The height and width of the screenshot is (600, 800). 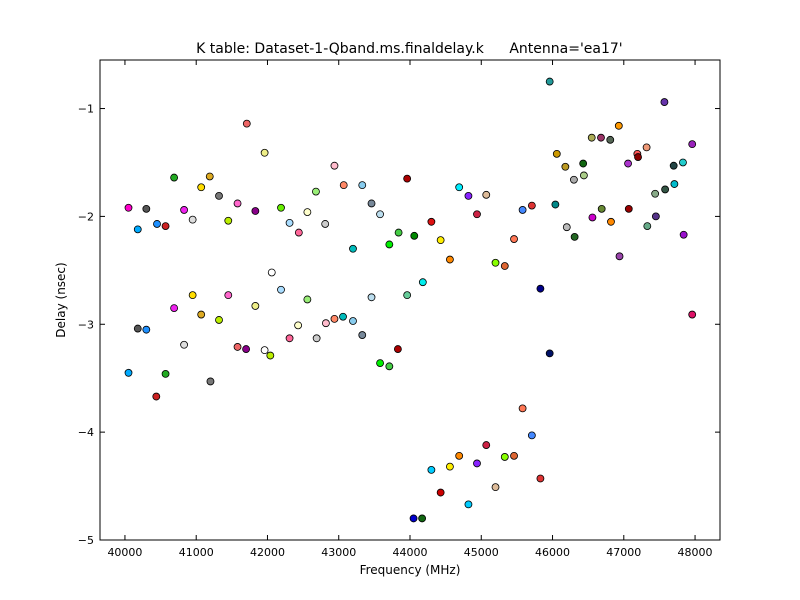 I want to click on x-tick-label: 40000, so click(x=124, y=552).